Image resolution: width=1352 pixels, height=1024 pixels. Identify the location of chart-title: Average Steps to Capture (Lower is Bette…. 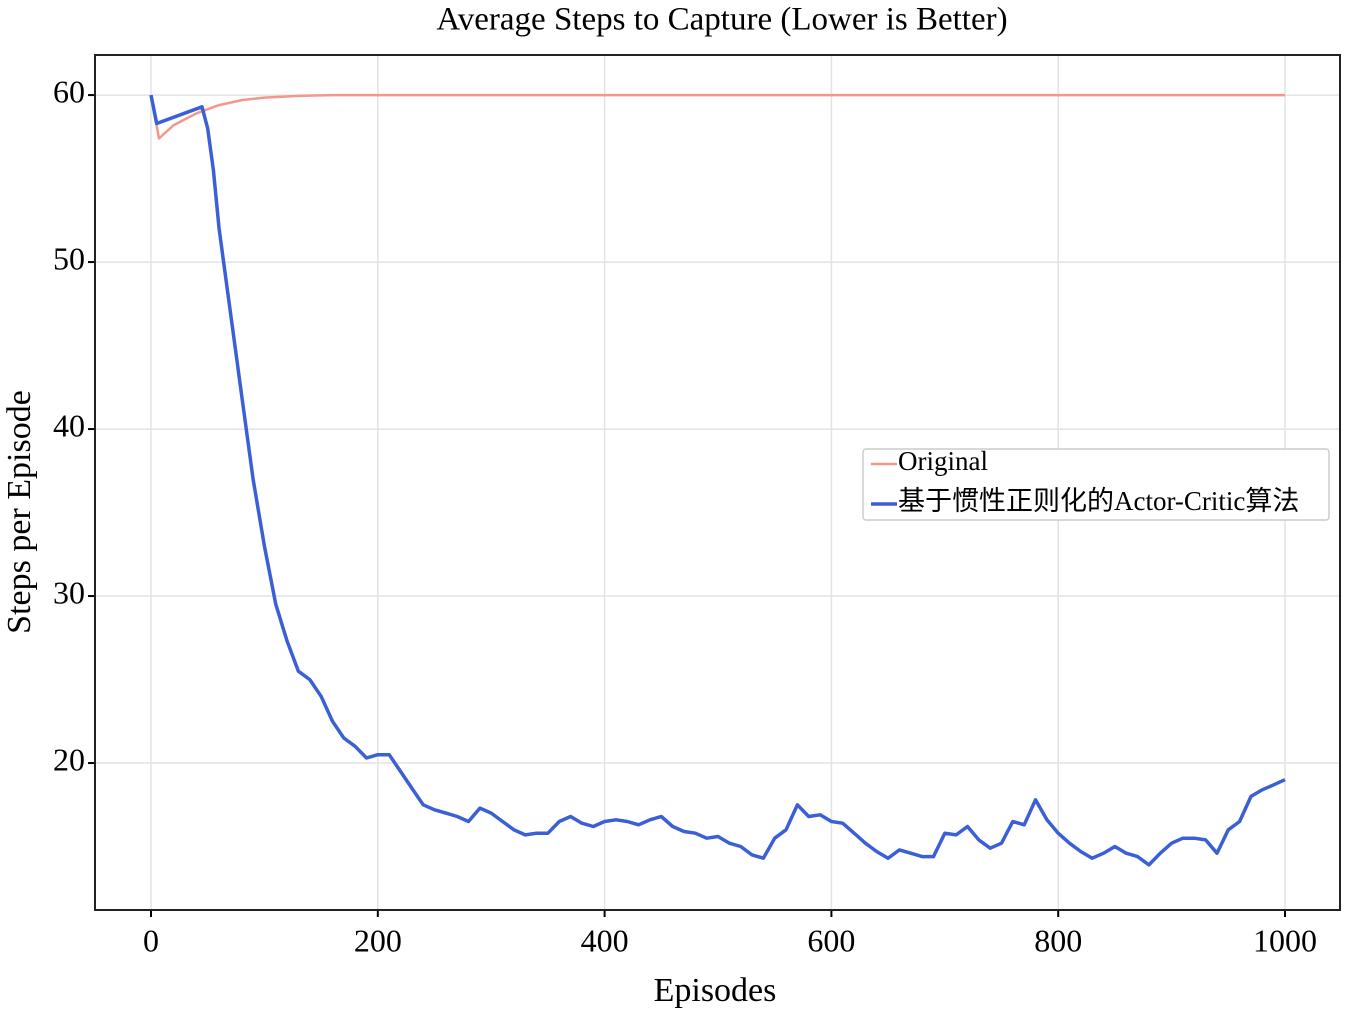
(721, 20).